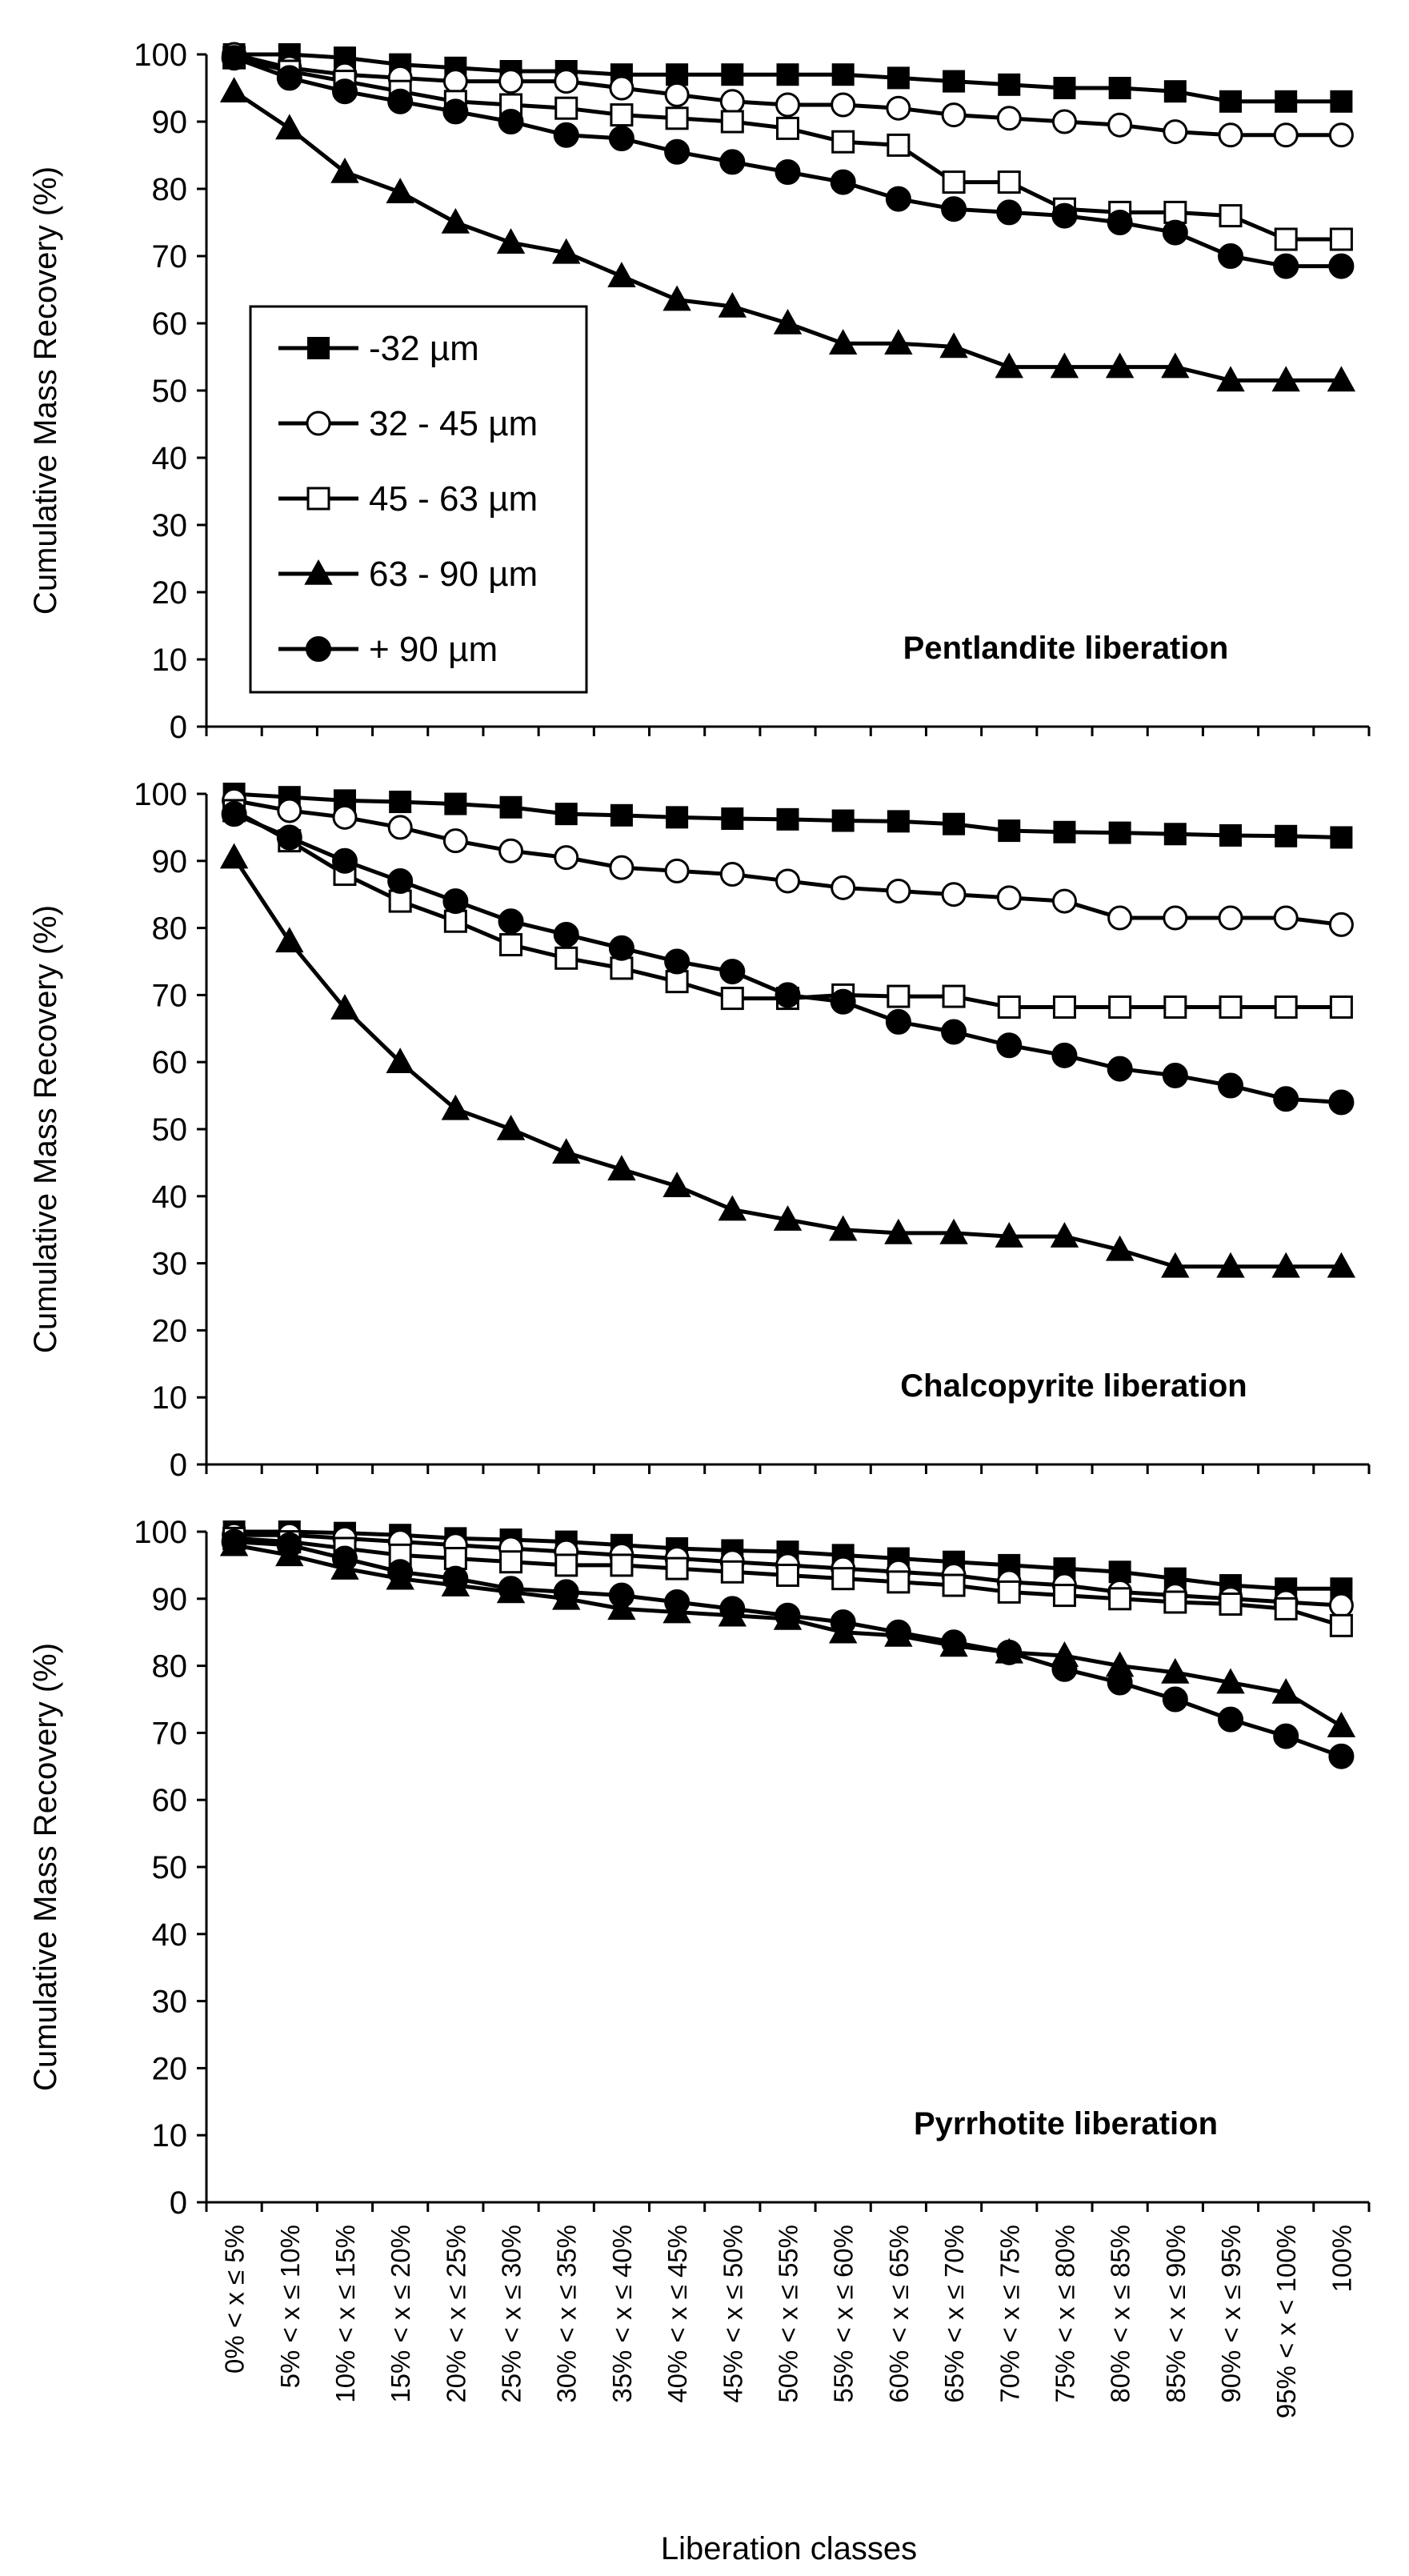  I want to click on series-63-90-um, so click(787, 234).